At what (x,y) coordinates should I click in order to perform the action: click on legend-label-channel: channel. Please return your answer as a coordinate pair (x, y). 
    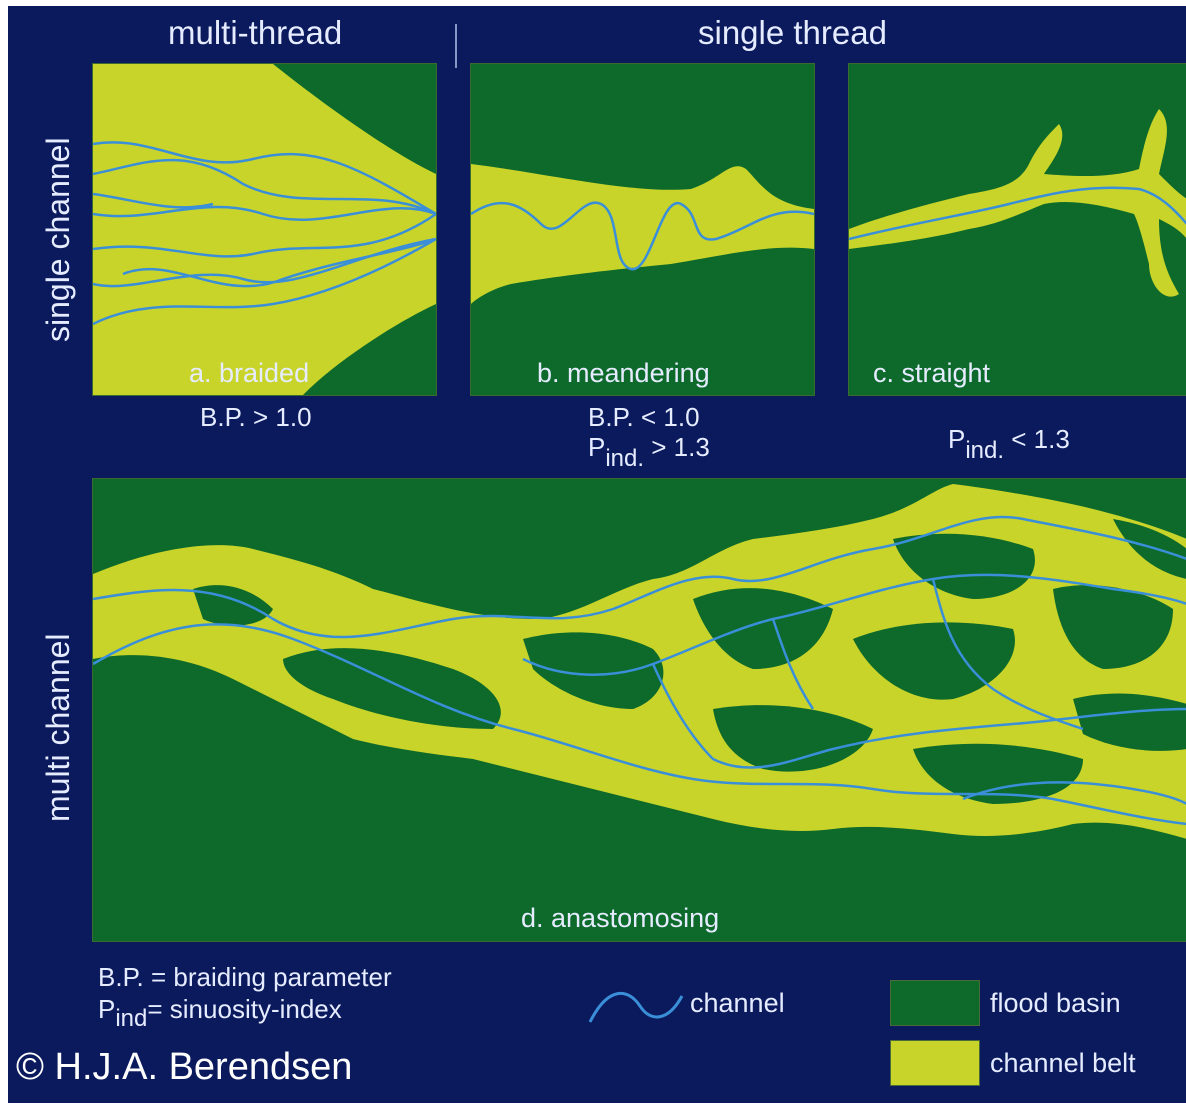
    Looking at the image, I should click on (737, 1003).